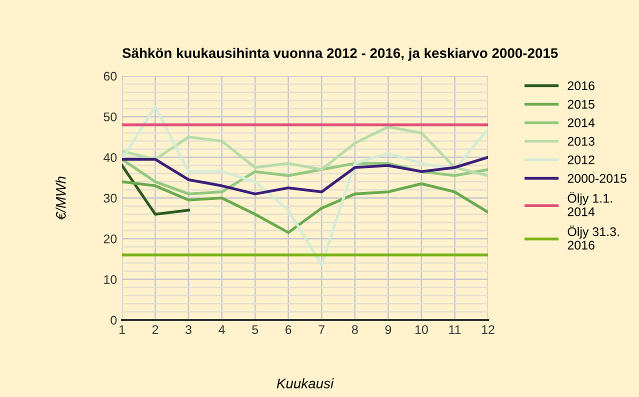  What do you see at coordinates (388, 329) in the screenshot?
I see `x-tick-label: 9` at bounding box center [388, 329].